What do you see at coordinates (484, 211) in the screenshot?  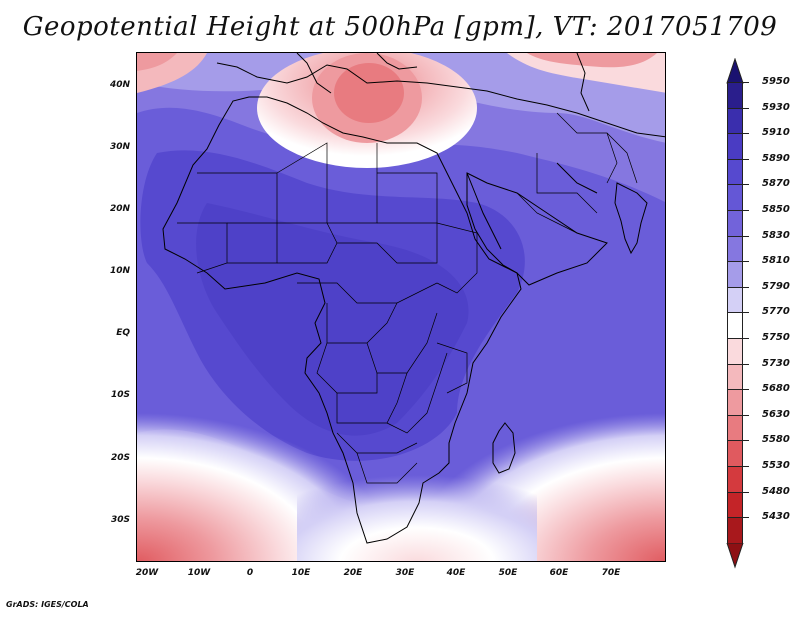 I see `red-sea-coast` at bounding box center [484, 211].